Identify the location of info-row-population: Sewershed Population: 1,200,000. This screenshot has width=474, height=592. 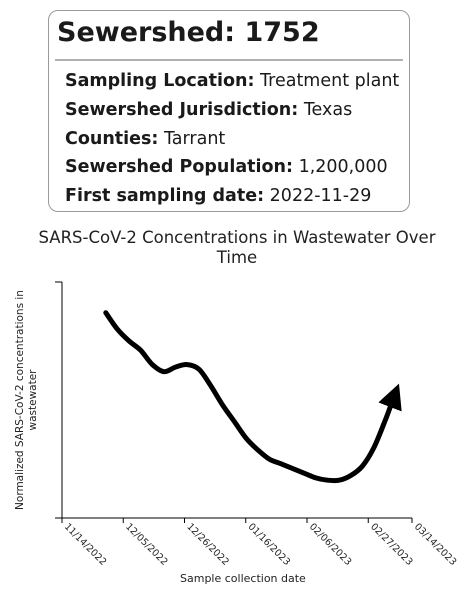
(232, 167).